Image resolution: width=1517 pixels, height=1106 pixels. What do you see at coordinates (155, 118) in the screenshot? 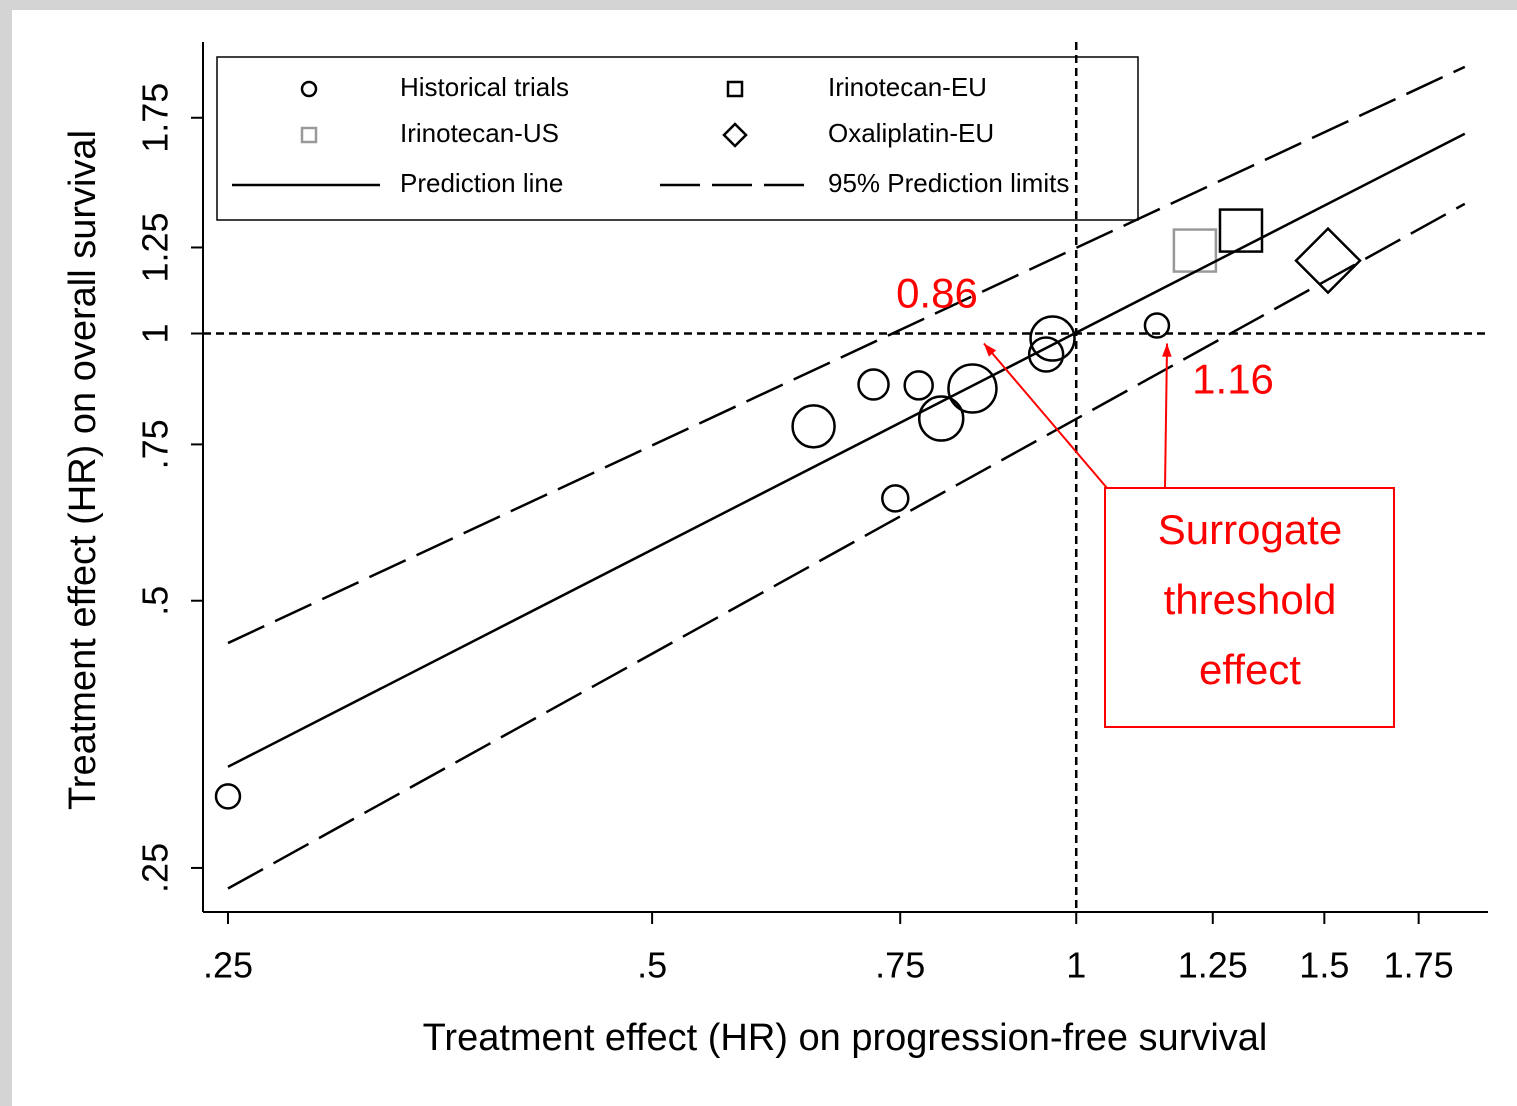
I see `y-tick-label: 1.75` at bounding box center [155, 118].